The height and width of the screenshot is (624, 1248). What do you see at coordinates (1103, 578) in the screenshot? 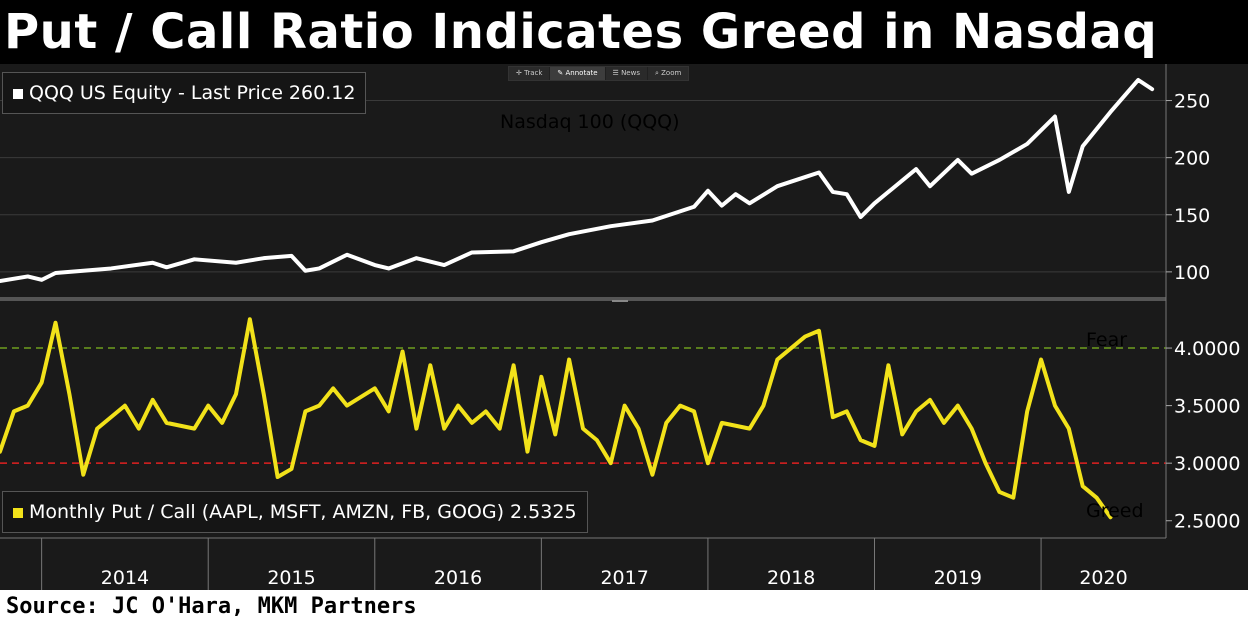
I see `x-year-label: 2020` at bounding box center [1103, 578].